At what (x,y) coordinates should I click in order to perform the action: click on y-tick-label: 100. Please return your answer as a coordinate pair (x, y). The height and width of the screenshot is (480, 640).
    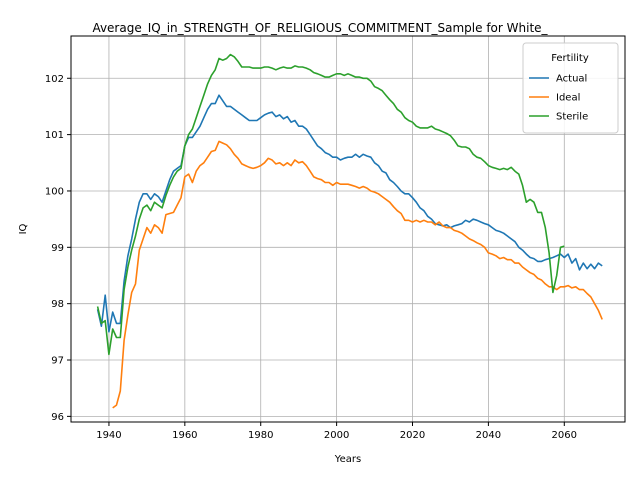
    Looking at the image, I should click on (54, 191).